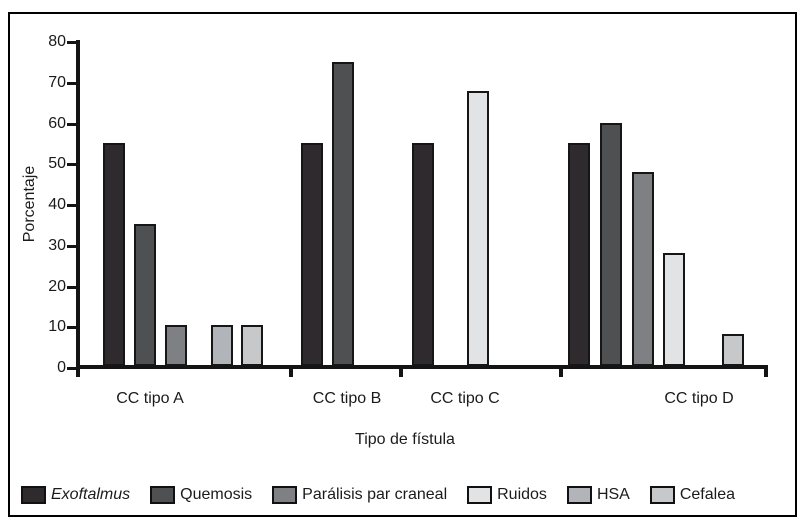  What do you see at coordinates (347, 398) in the screenshot?
I see `category-label: CC tipo B` at bounding box center [347, 398].